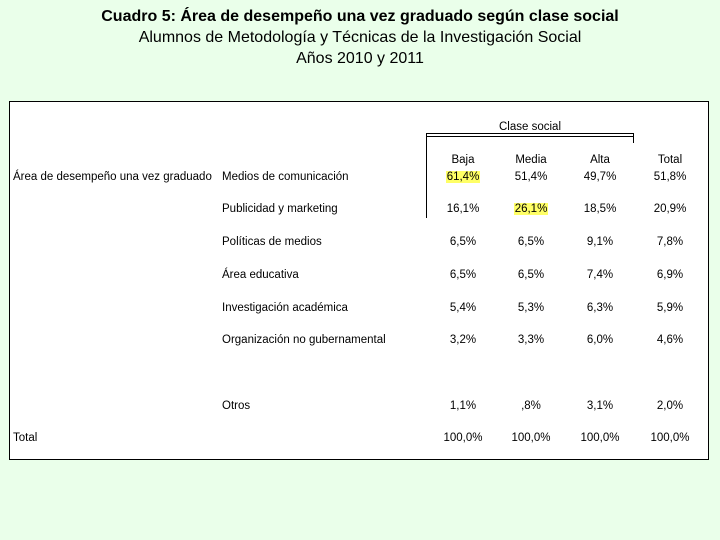 The image size is (720, 540). Describe the element at coordinates (531, 406) in the screenshot. I see `cell-value: ,8%` at that location.